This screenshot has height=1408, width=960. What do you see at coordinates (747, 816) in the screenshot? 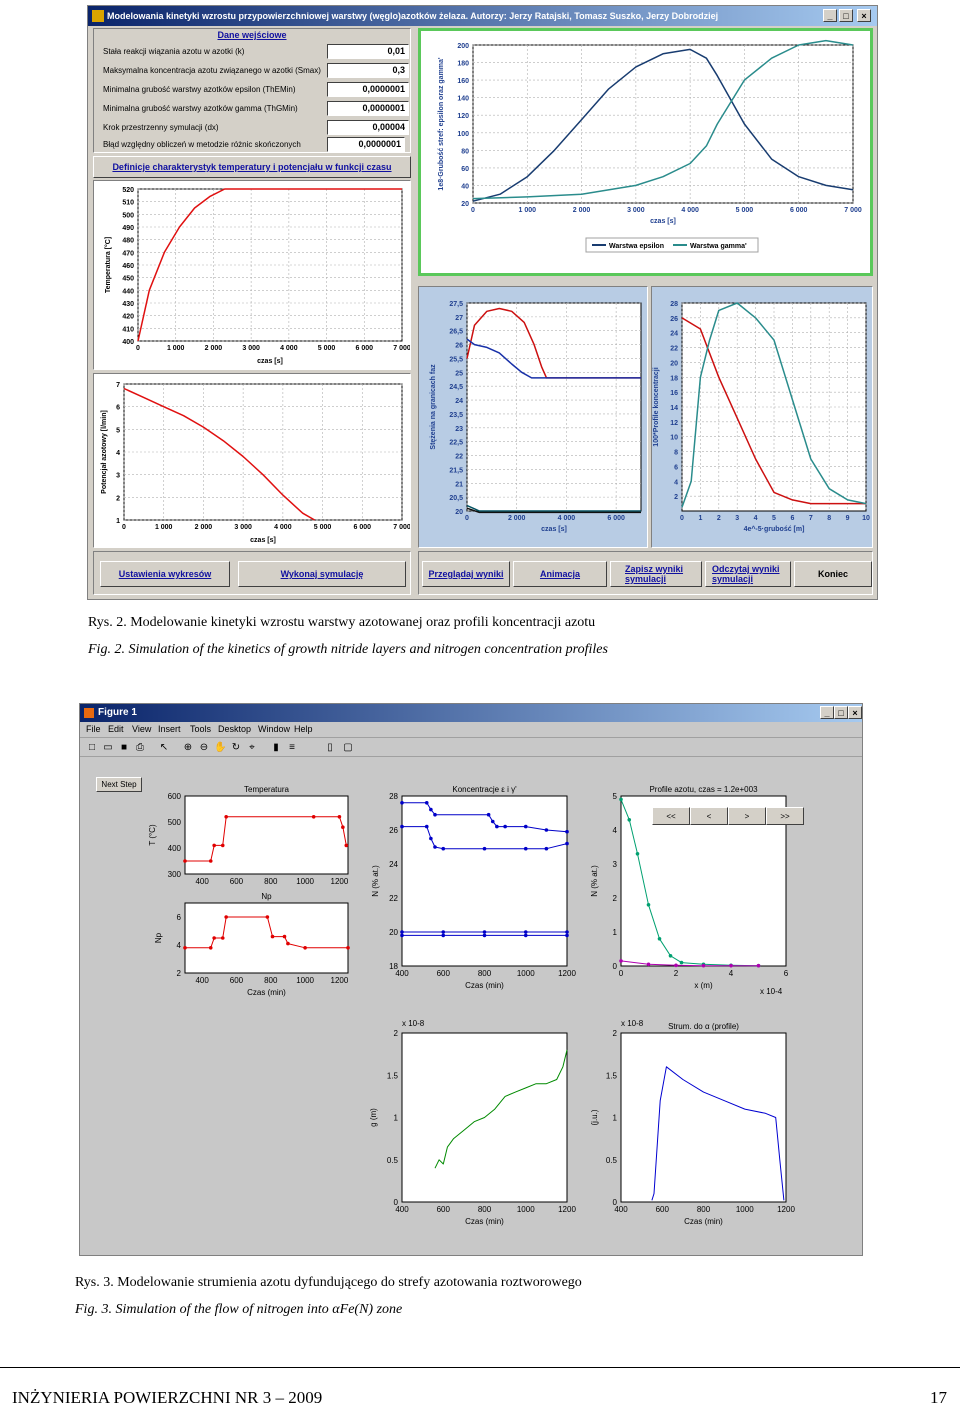
I see `nav-next-button: >` at bounding box center [747, 816].